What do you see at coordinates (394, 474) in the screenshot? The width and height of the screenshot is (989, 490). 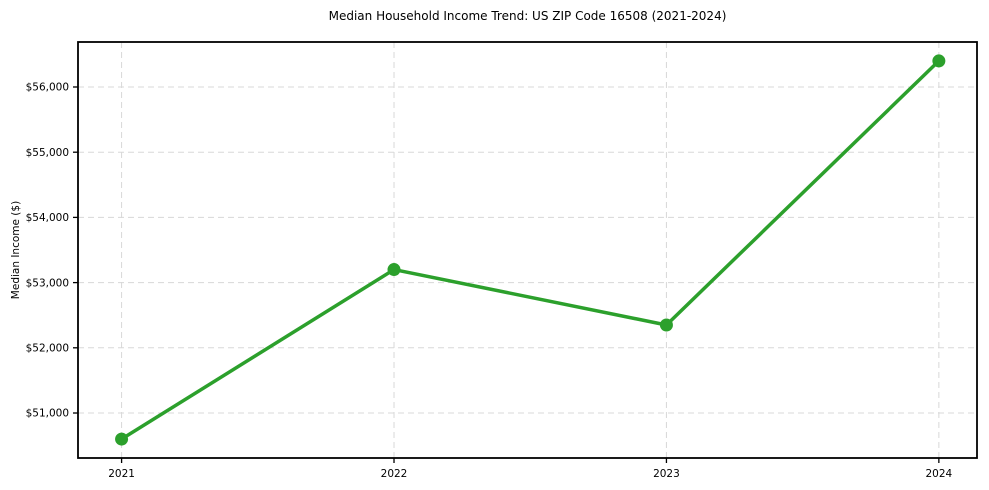 I see `x-tick-label: 2022` at bounding box center [394, 474].